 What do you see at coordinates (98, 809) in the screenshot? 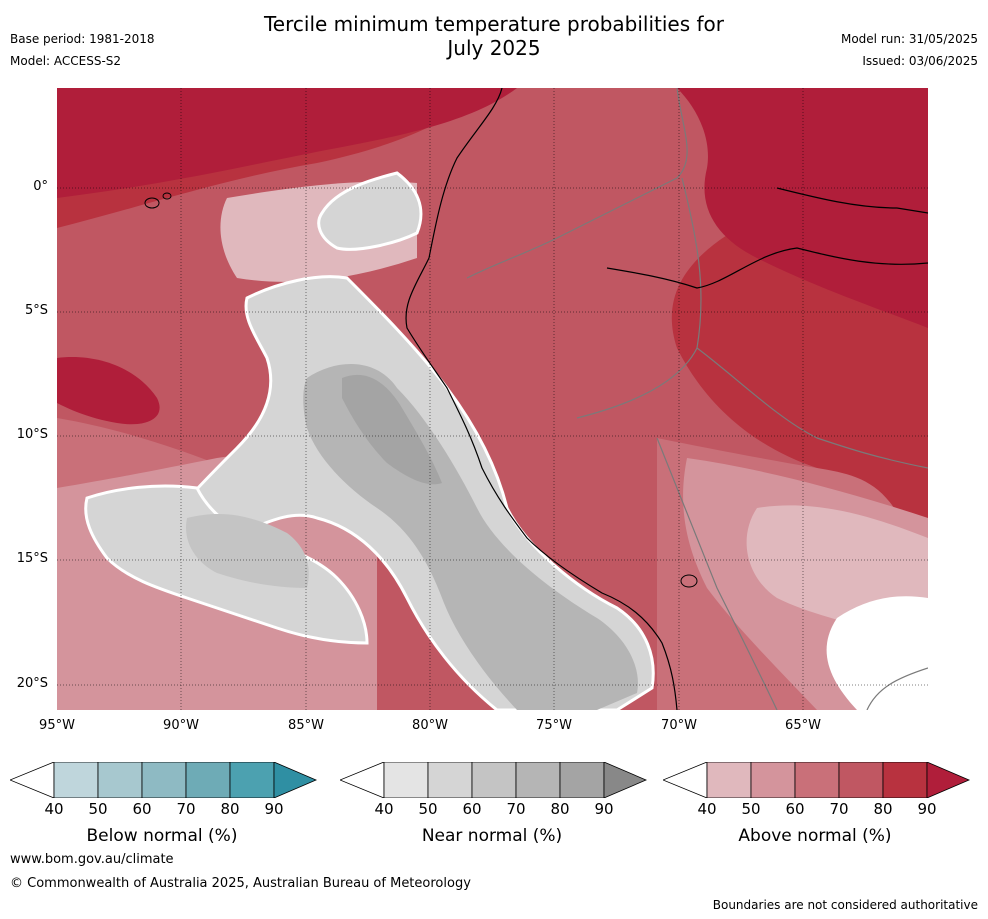
I see `below-tick-50: 50` at bounding box center [98, 809].